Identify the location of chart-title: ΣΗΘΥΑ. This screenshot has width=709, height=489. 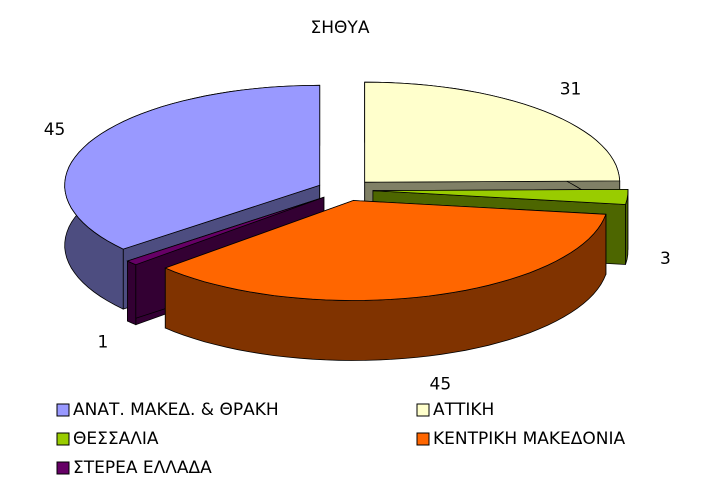
(340, 28).